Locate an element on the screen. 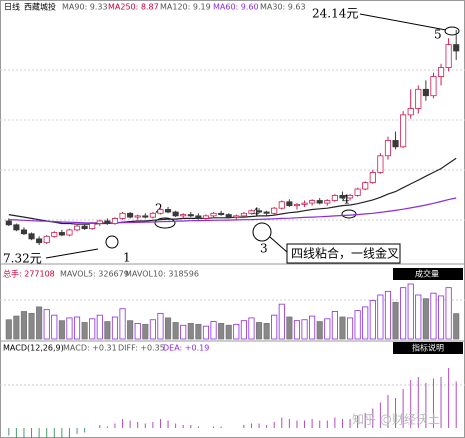  note-box is located at coordinates (343, 253).